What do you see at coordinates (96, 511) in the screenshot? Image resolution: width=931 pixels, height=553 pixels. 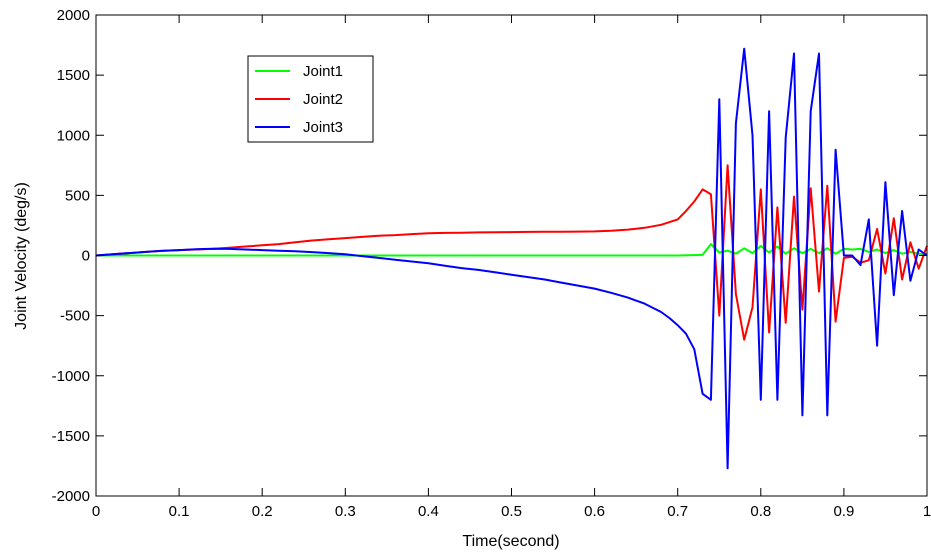 I see `x-tick-label: 0` at bounding box center [96, 511].